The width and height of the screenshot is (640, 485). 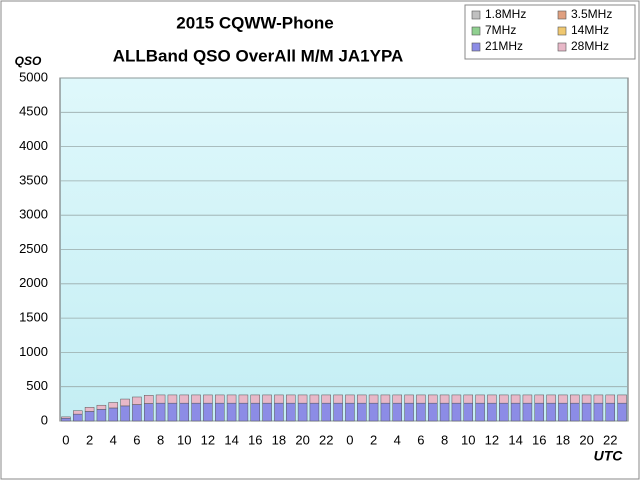 I want to click on chart-subtitle: ALLBand QSO OverAll M/M JA1YPA, so click(x=258, y=55).